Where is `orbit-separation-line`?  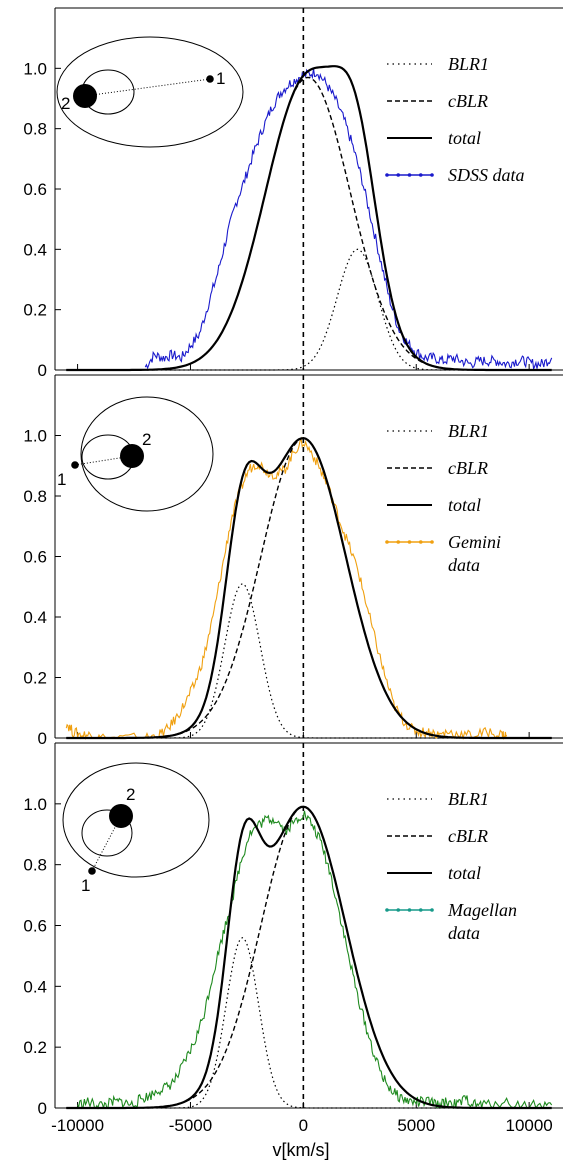
orbit-separation-line is located at coordinates (147, 87).